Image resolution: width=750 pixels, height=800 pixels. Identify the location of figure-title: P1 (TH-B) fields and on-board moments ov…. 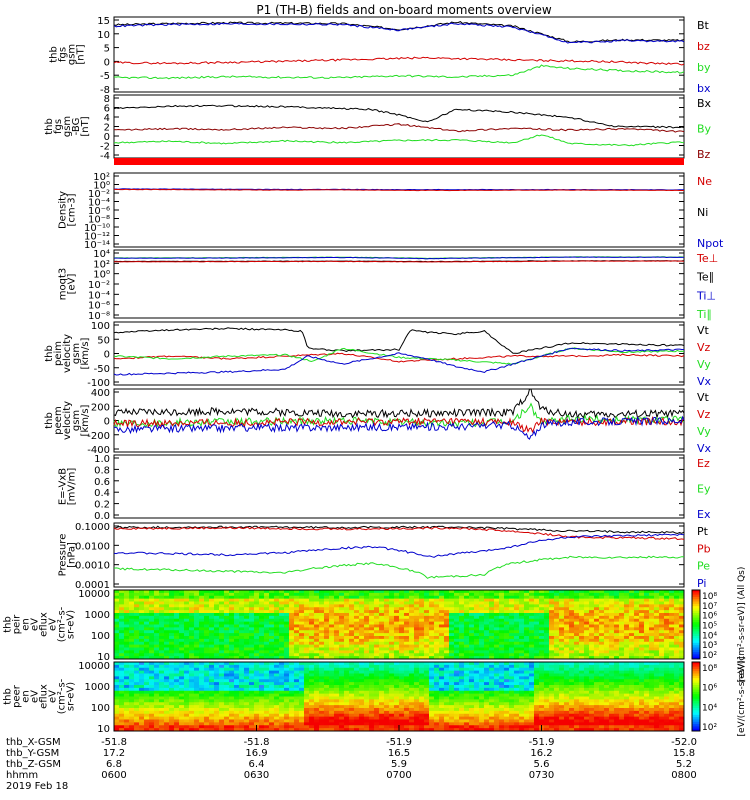
(404, 10).